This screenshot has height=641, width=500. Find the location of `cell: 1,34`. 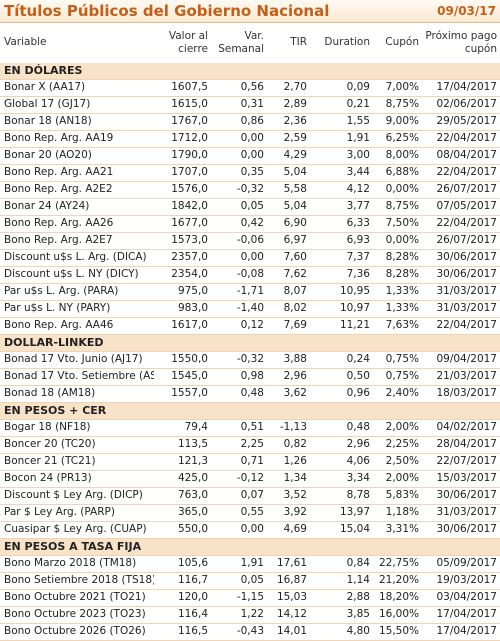

cell: 1,34 is located at coordinates (295, 478).